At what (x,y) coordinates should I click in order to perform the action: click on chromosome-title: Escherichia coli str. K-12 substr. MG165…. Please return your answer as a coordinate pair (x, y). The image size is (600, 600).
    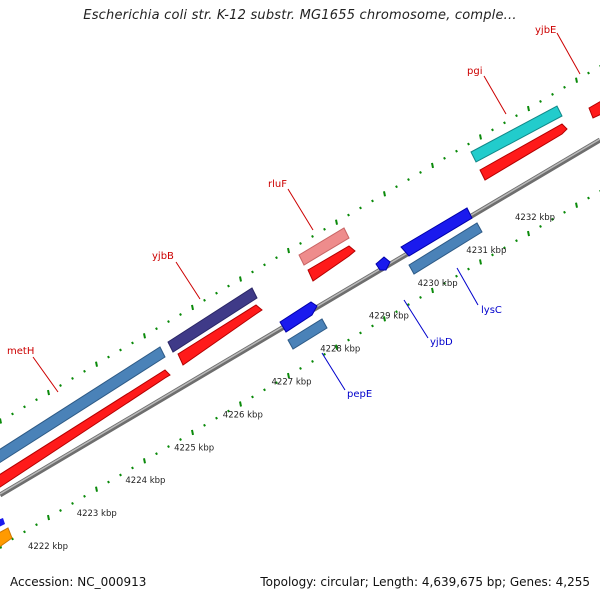
    Looking at the image, I should click on (300, 15).